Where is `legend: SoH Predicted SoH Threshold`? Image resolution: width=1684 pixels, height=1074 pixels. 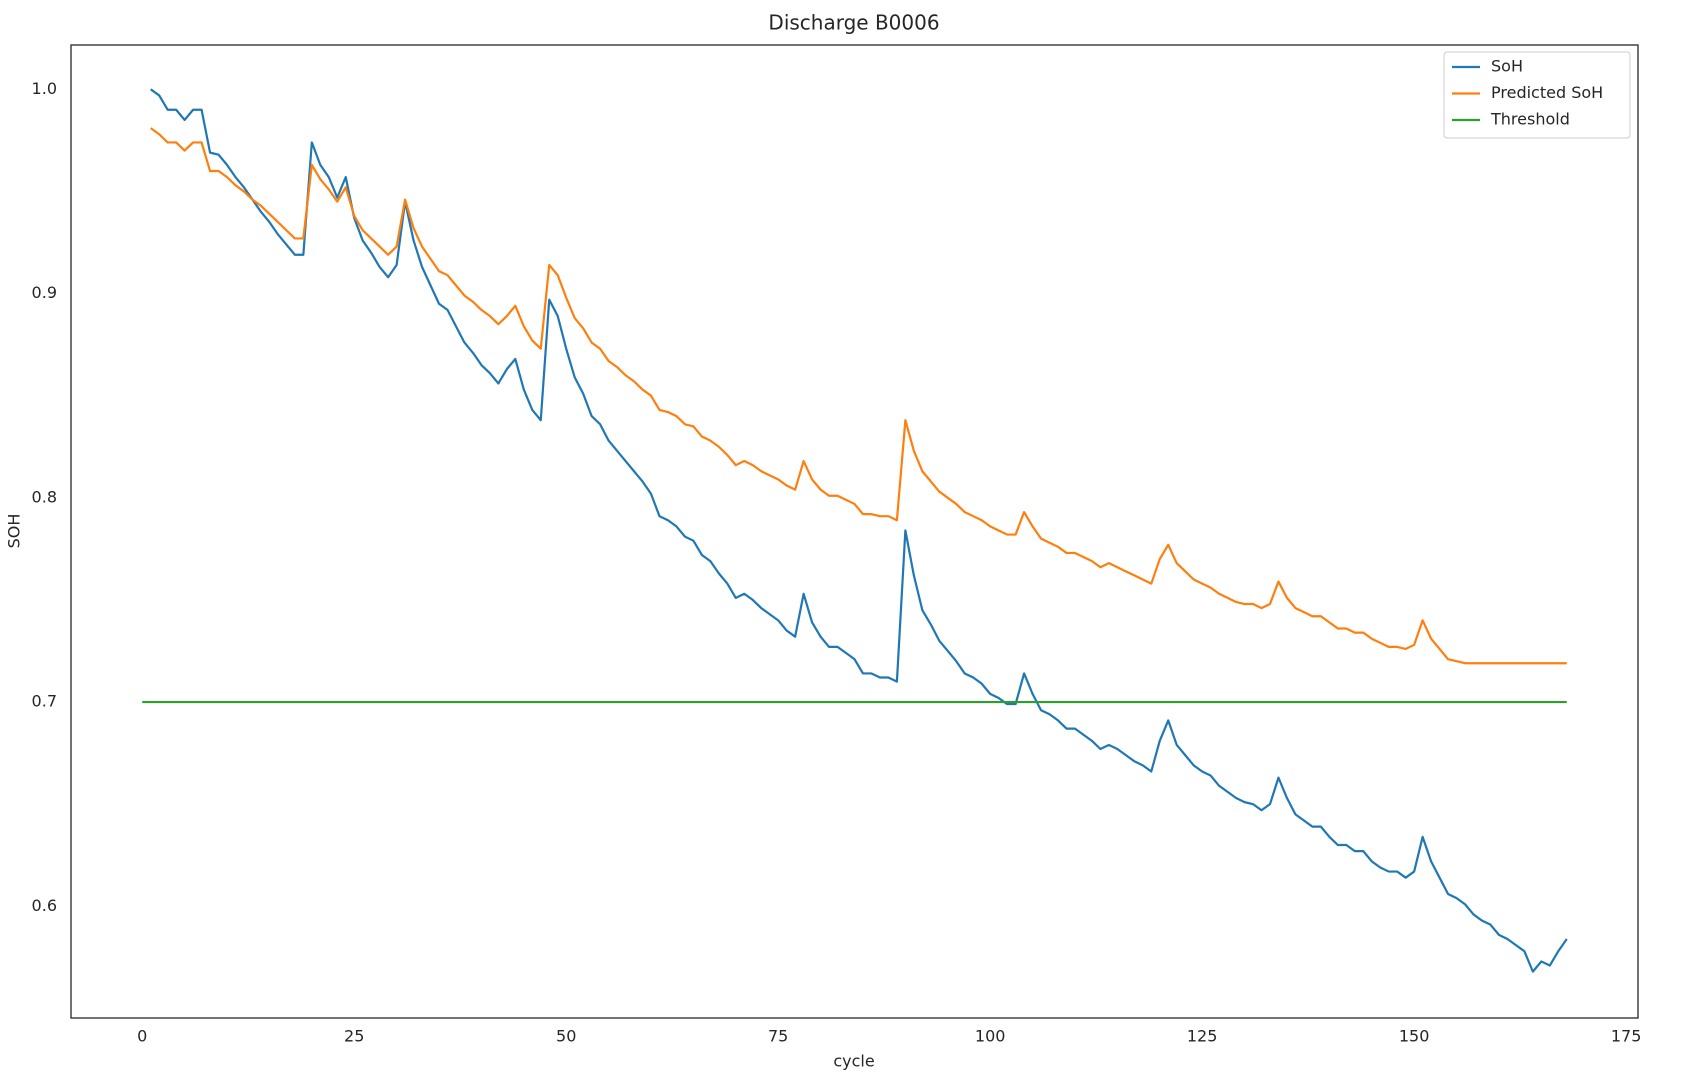
legend: SoH Predicted SoH Threshold is located at coordinates (1537, 95).